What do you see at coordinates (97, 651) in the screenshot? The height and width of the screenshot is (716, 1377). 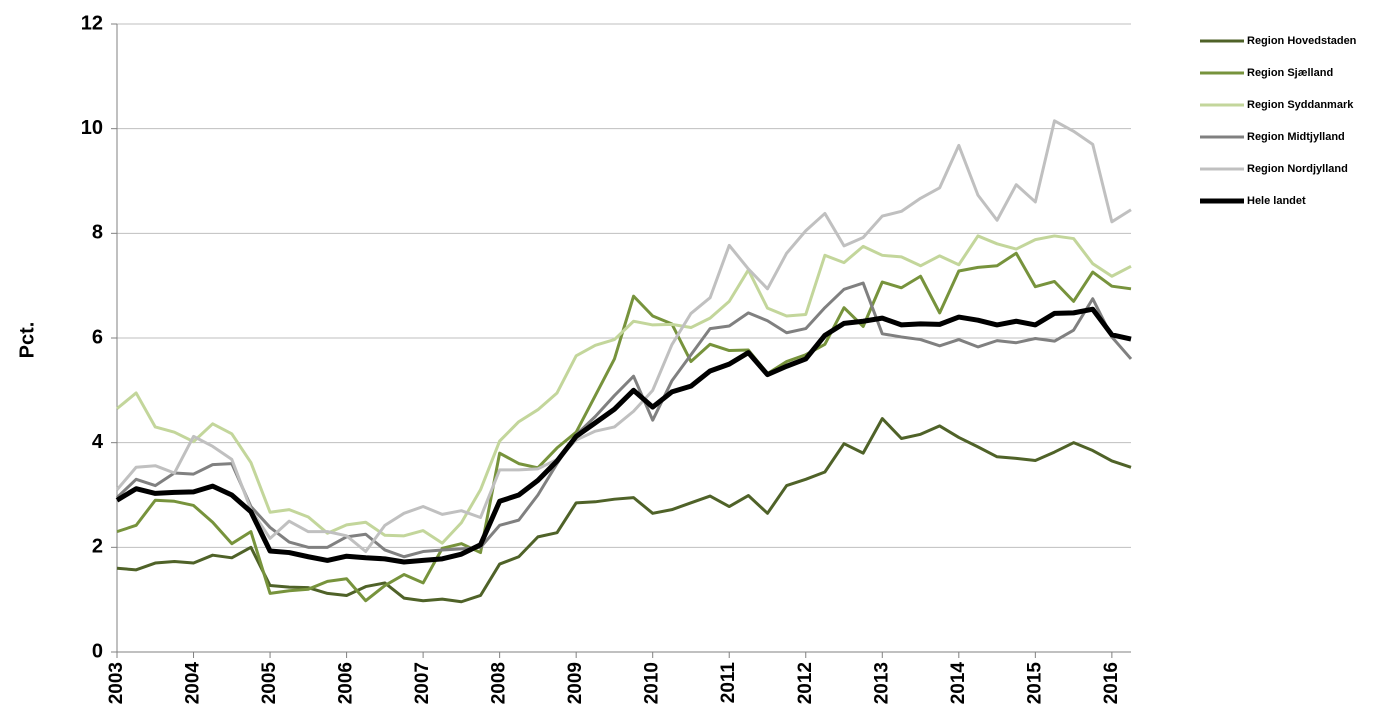 I see `y-tick-label: 0` at bounding box center [97, 651].